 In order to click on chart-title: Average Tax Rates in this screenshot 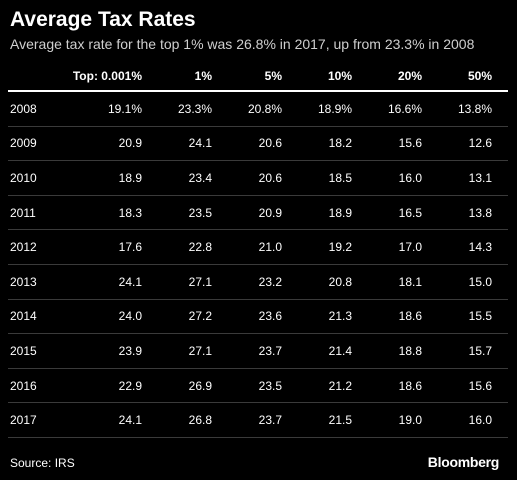, I will do `click(103, 19)`.